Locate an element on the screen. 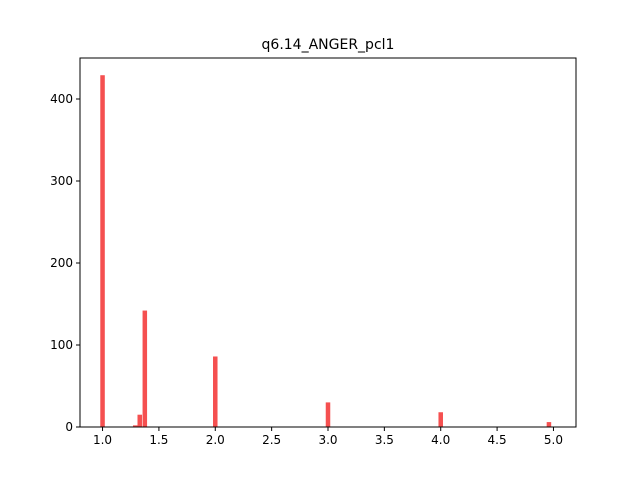 This screenshot has width=640, height=480. chart-title: q6.14_ANGER_pcl1 is located at coordinates (328, 45).